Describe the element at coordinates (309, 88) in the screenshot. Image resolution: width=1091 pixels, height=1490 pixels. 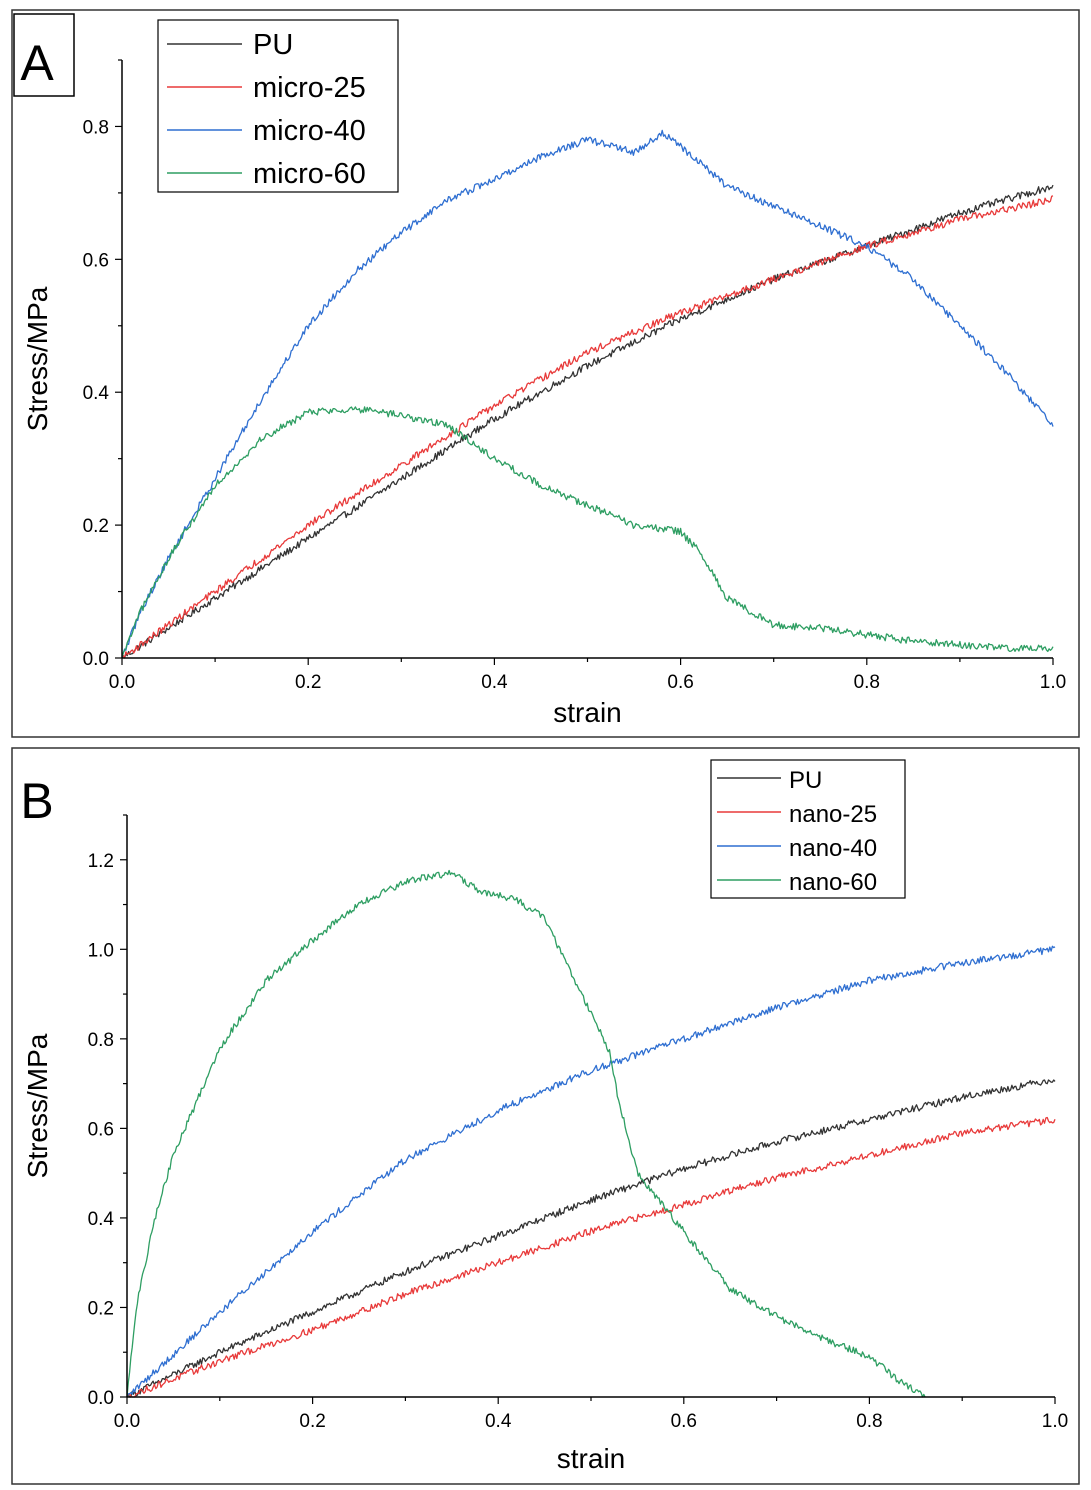
I see `legend-entry-label: micro-25` at that location.